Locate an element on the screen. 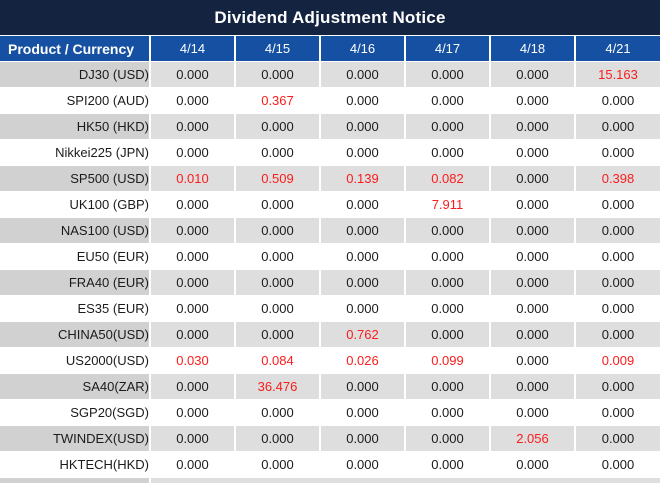 The height and width of the screenshot is (483, 660). page-title: Dividend Adjustment Notice is located at coordinates (330, 17).